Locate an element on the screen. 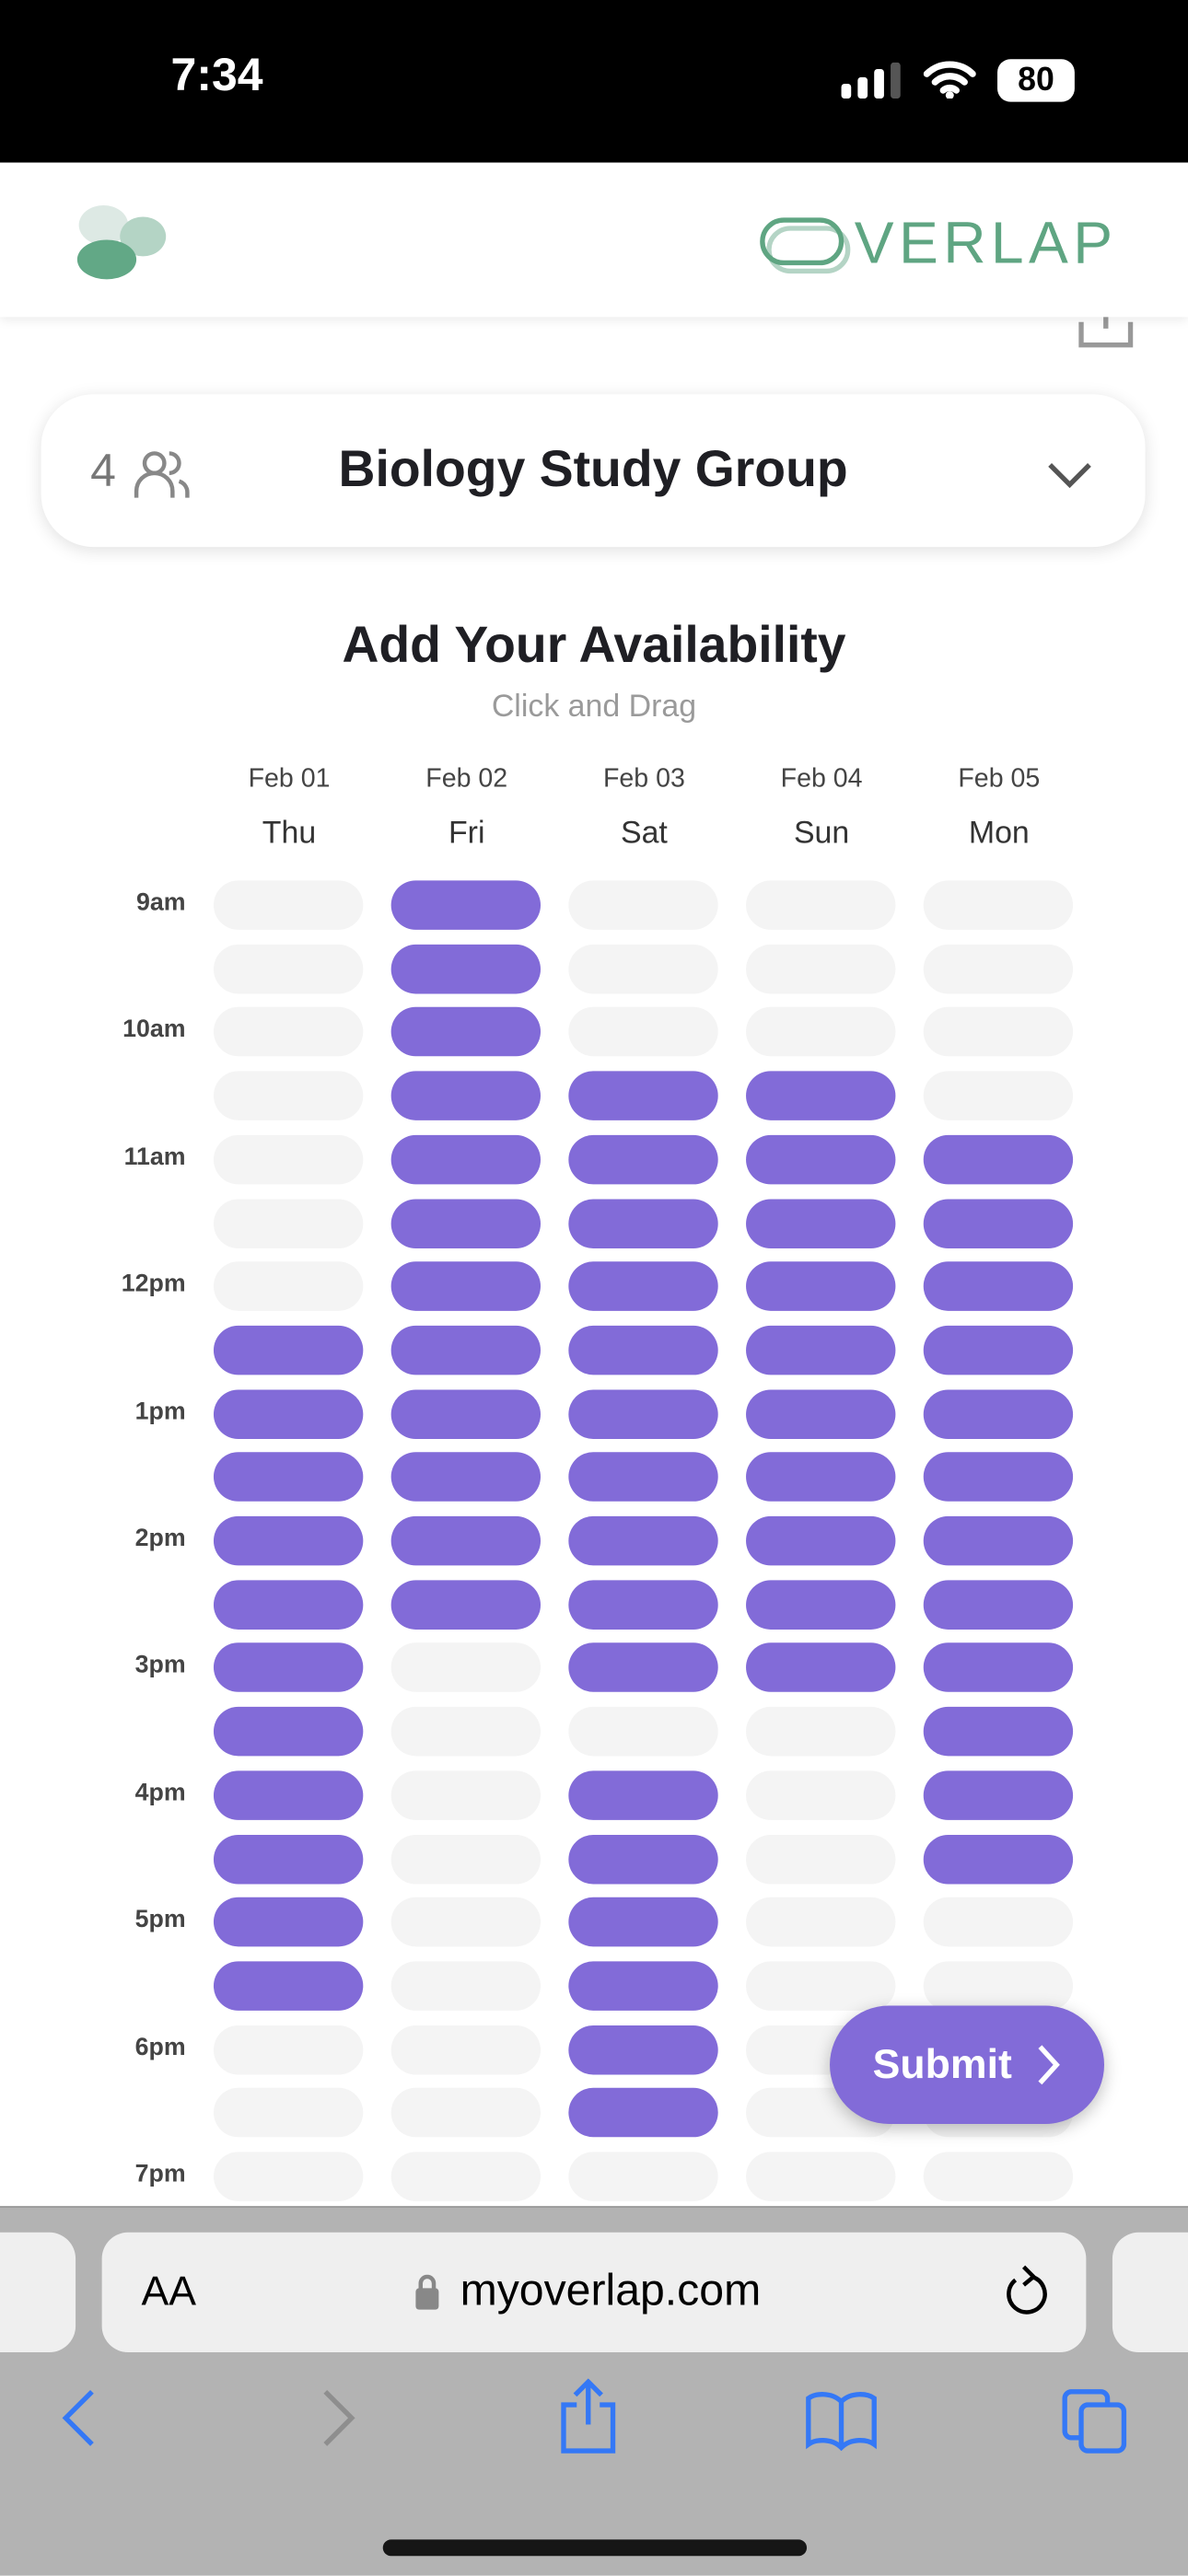  next-tab-peek is located at coordinates (1150, 2292).